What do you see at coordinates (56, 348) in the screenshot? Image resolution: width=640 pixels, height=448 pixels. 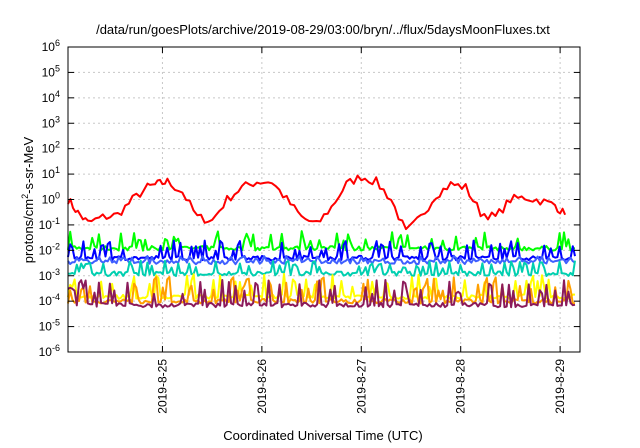 I see `y-tick-exp: -6` at bounding box center [56, 348].